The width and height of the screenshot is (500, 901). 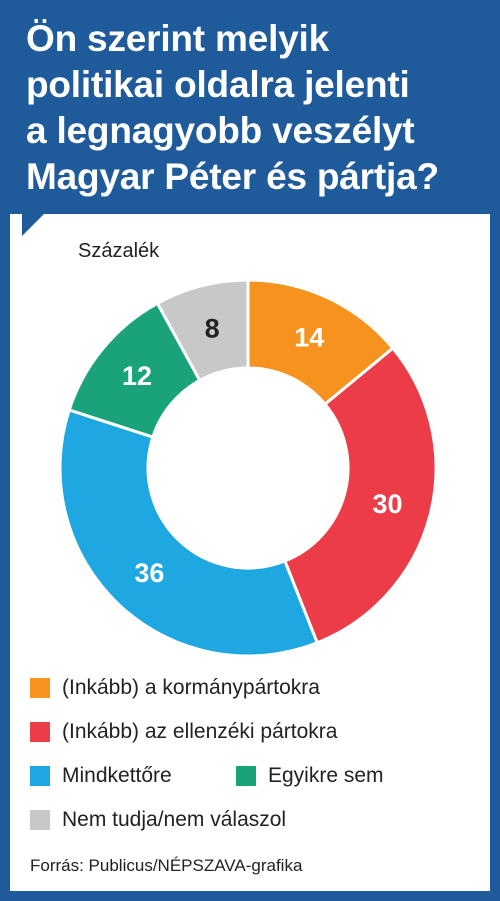 What do you see at coordinates (40, 732) in the screenshot?
I see `legend-swatch-red` at bounding box center [40, 732].